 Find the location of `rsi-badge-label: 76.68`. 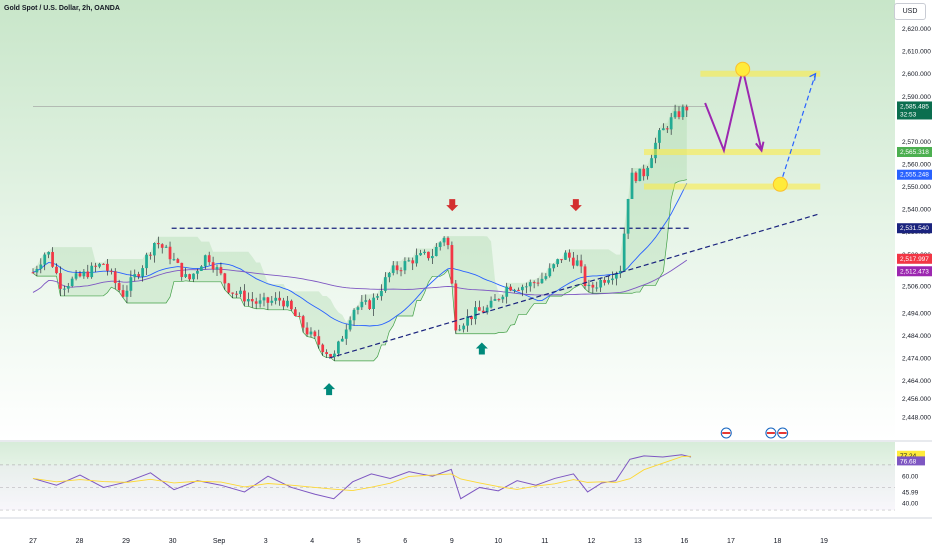

rsi-badge-label: 76.68 is located at coordinates (908, 461).